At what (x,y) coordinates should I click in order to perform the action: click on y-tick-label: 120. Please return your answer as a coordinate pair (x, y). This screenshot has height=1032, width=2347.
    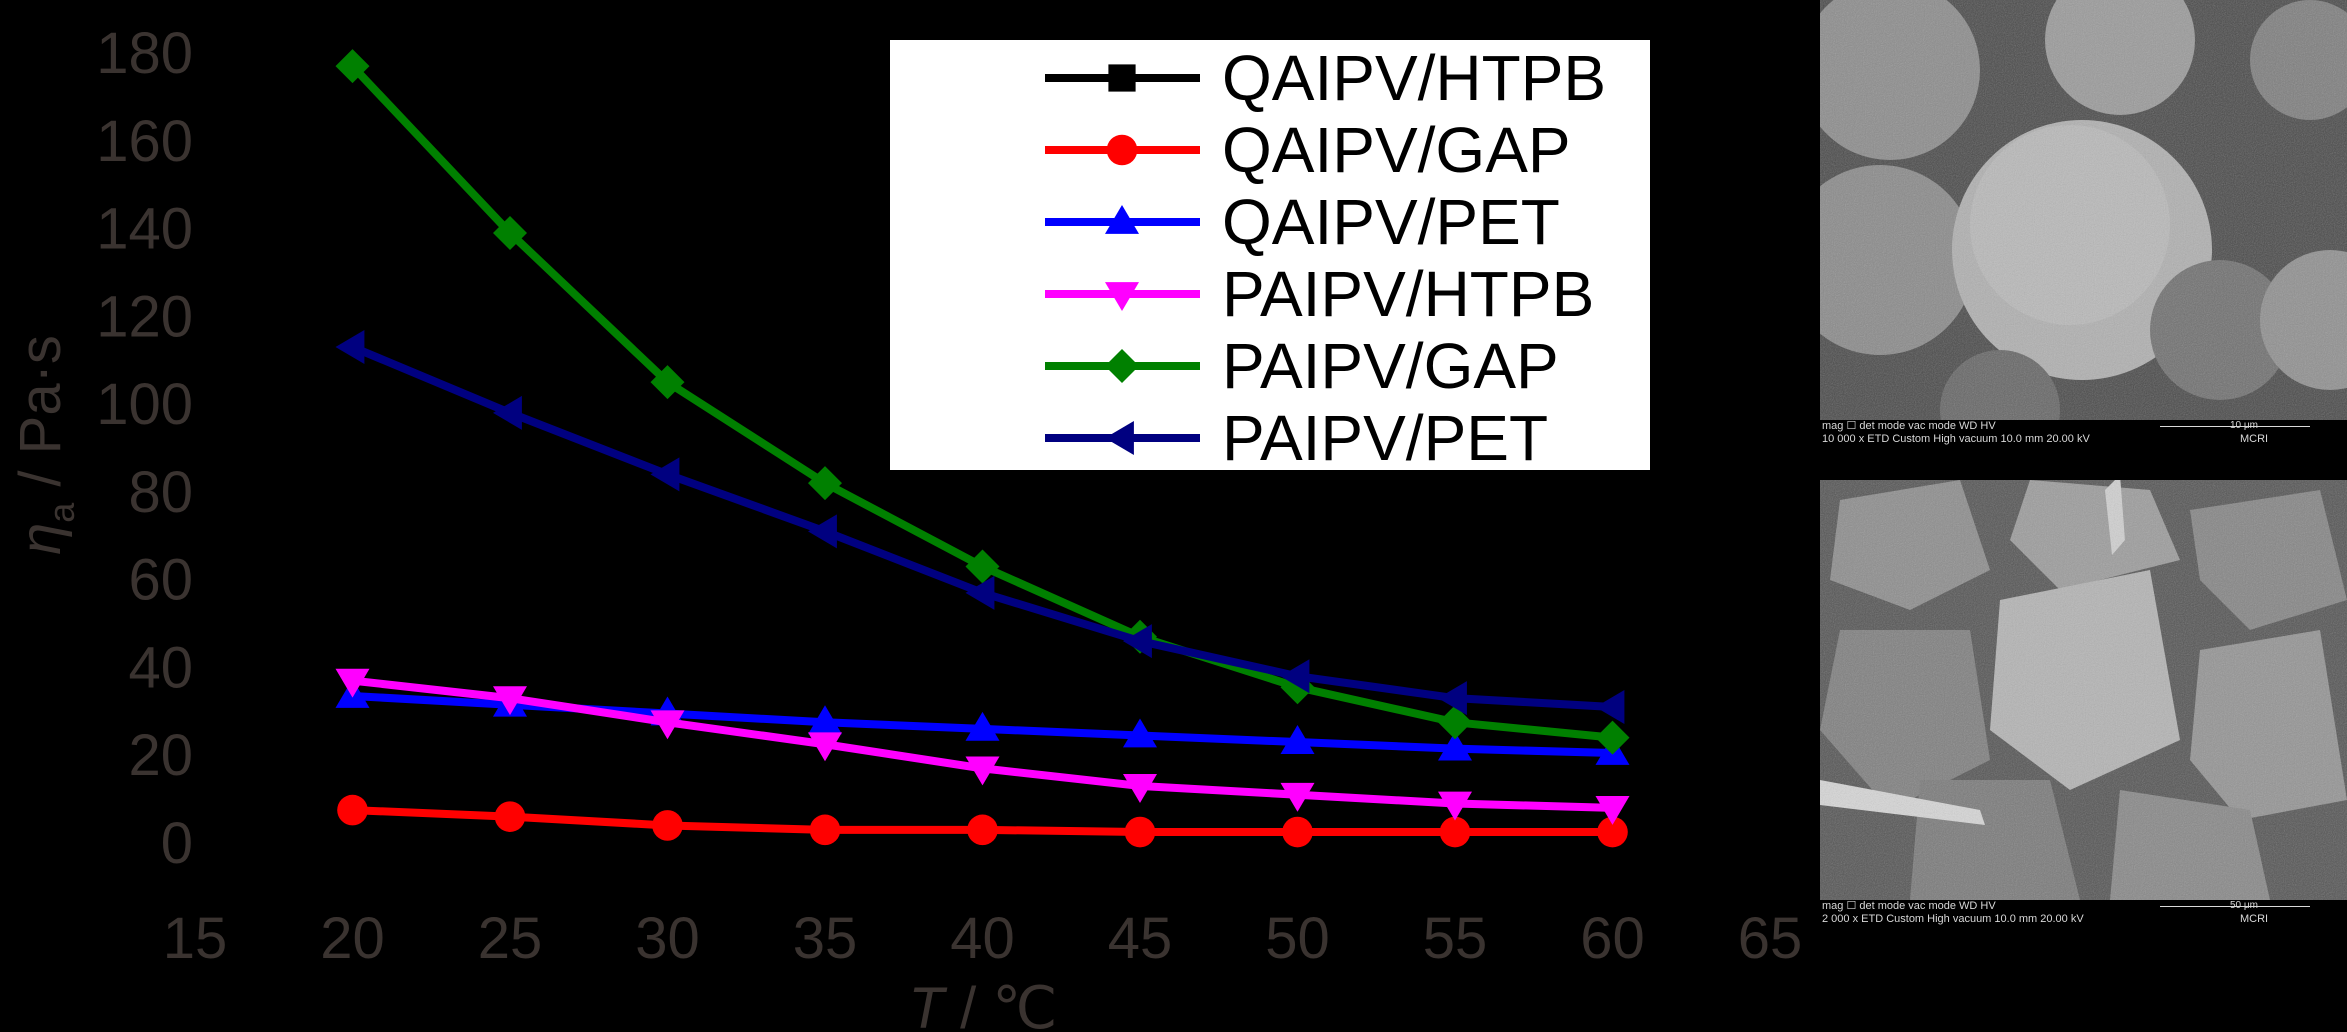
    Looking at the image, I should click on (144, 316).